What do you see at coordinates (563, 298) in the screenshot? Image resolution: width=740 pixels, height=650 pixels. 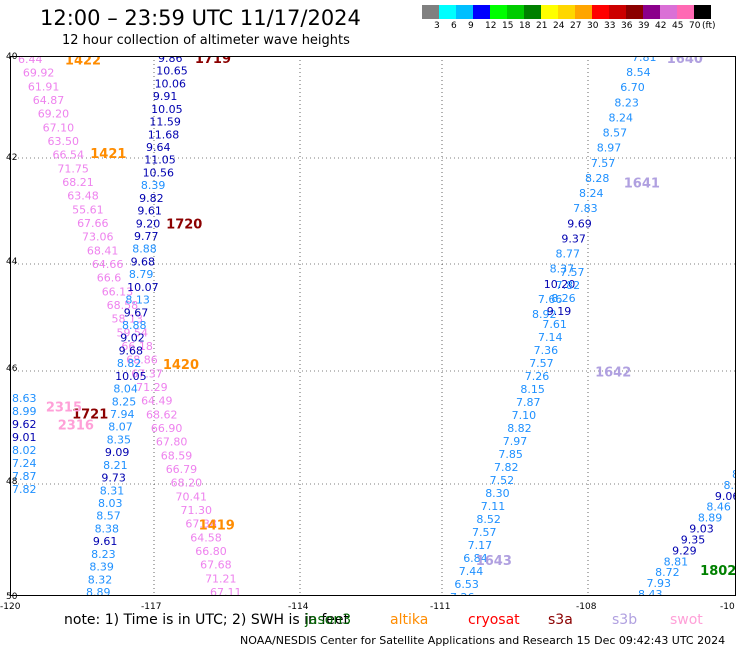 I see `swh-value: 8.26` at bounding box center [563, 298].